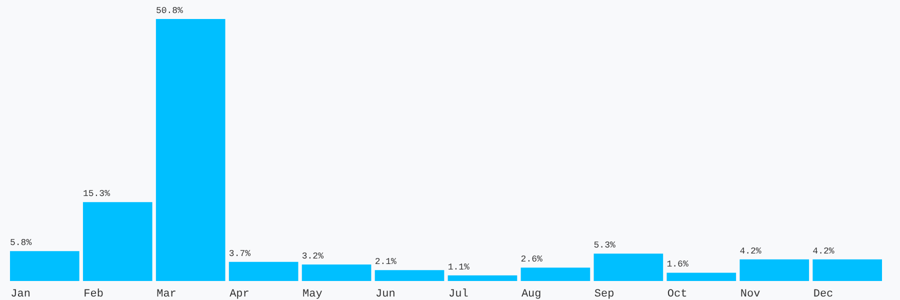  I want to click on data-label: 50.8%, so click(170, 11).